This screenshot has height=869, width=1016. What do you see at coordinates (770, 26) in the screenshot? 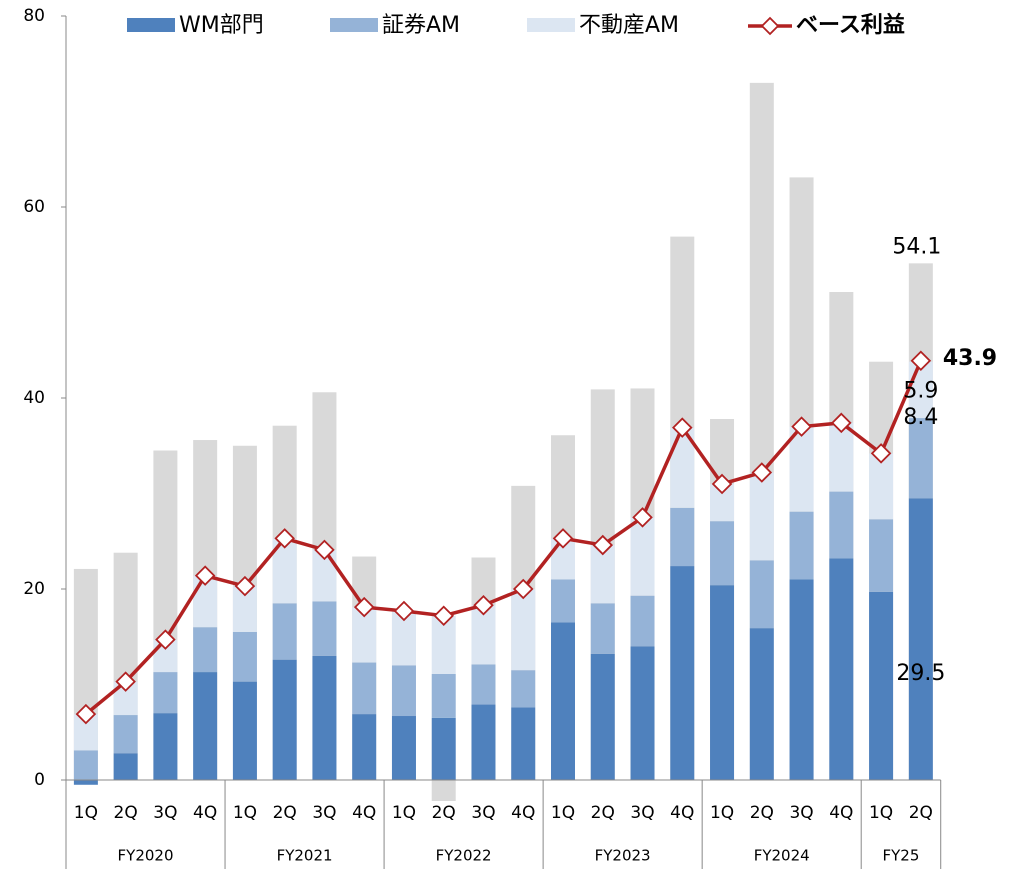
I see `legend-marker` at bounding box center [770, 26].